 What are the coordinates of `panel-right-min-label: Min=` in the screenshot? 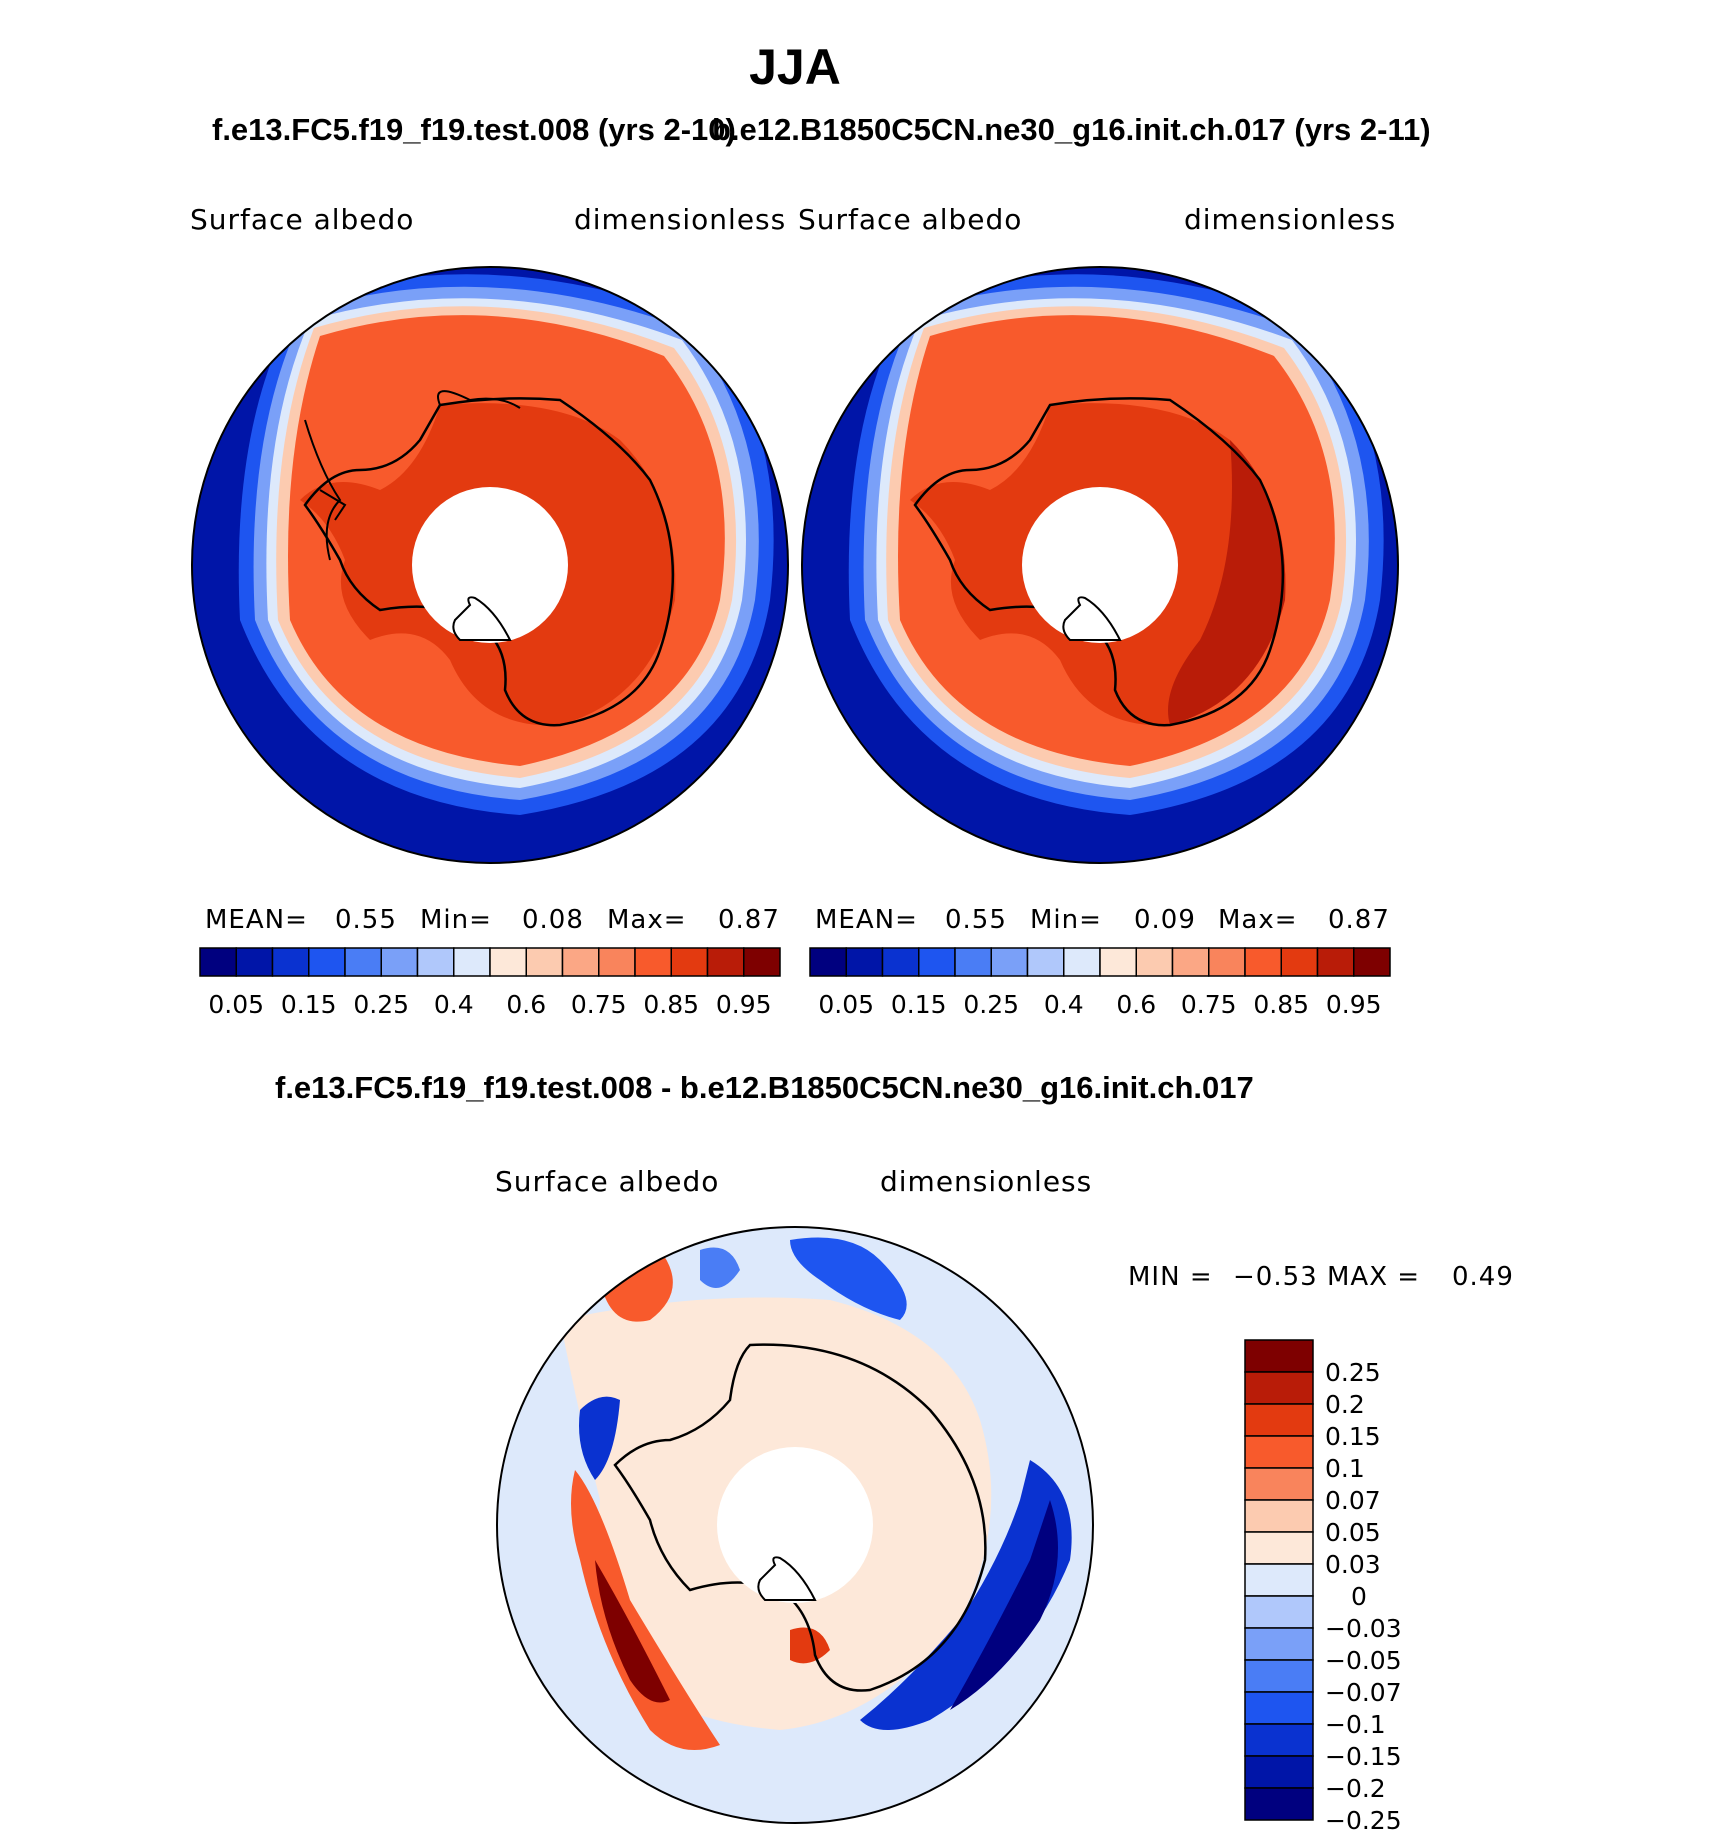 It's located at (1066, 920).